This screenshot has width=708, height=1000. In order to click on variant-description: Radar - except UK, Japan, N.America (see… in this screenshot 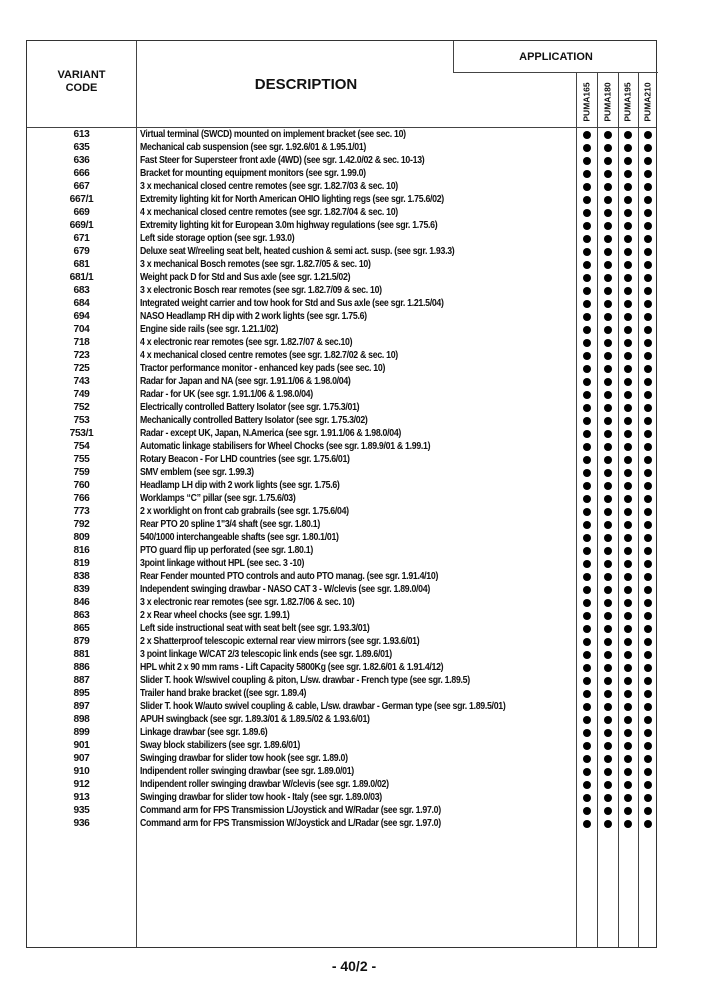, I will do `click(271, 433)`.